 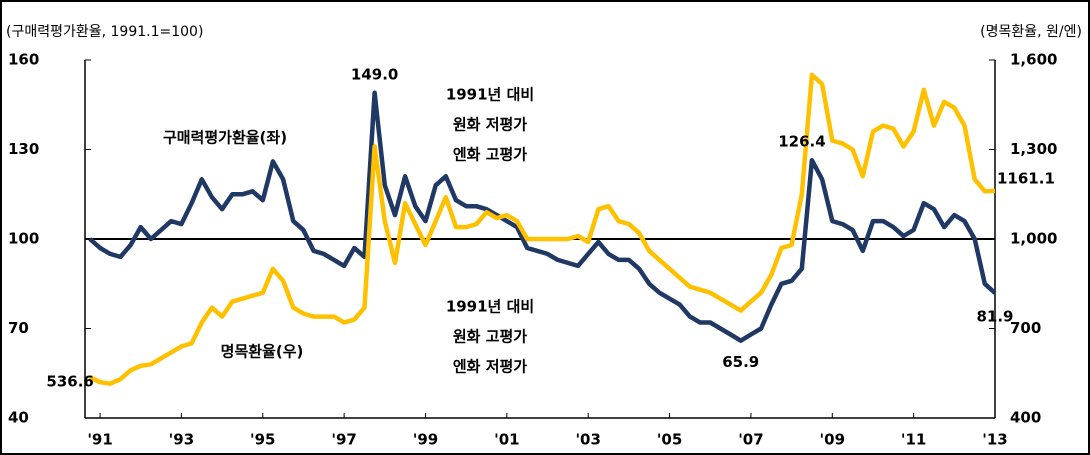 I want to click on x-tick-label: '07, so click(x=750, y=440).